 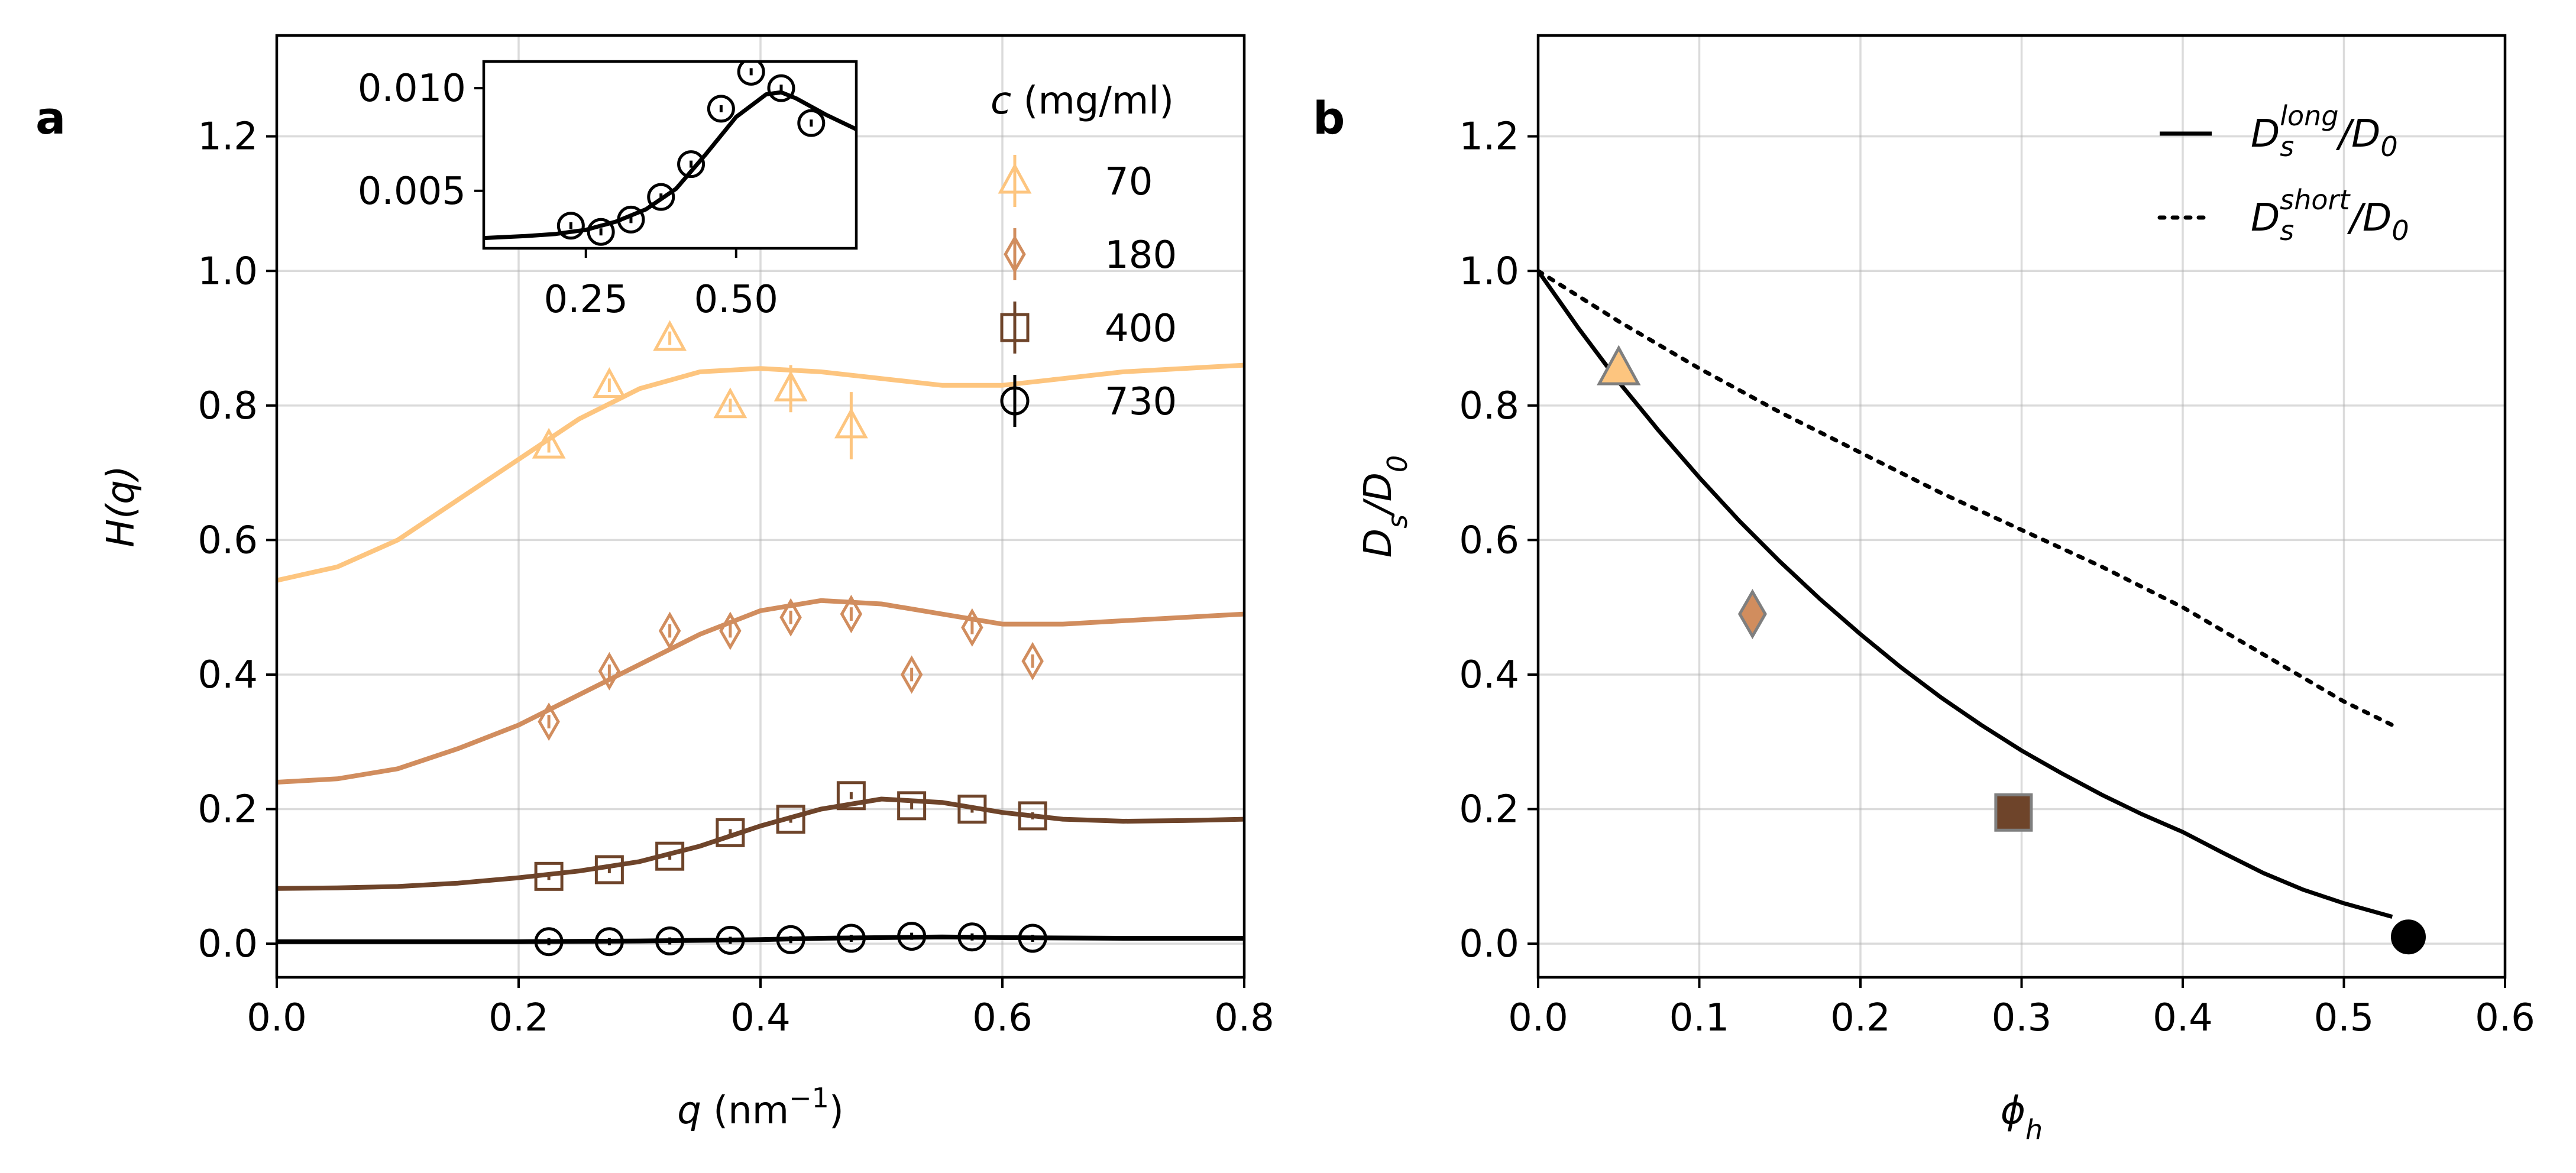 I want to click on panel-b-x-tick-label-5: 0.5, so click(x=2344, y=1018).